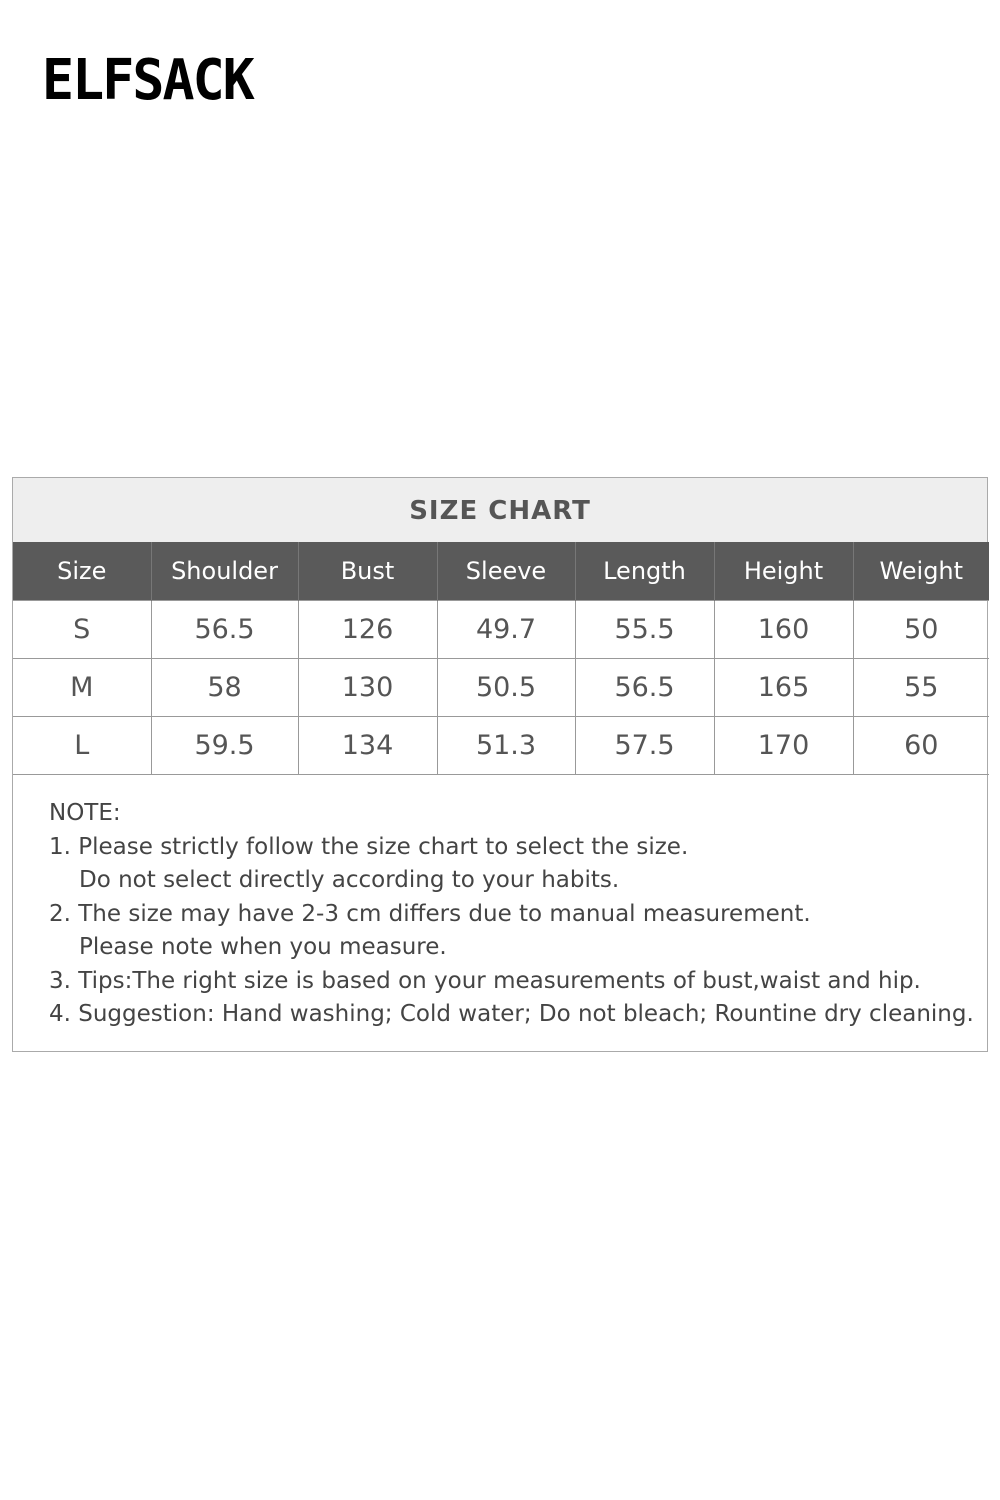  What do you see at coordinates (225, 745) in the screenshot?
I see `table-cell: 59.5` at bounding box center [225, 745].